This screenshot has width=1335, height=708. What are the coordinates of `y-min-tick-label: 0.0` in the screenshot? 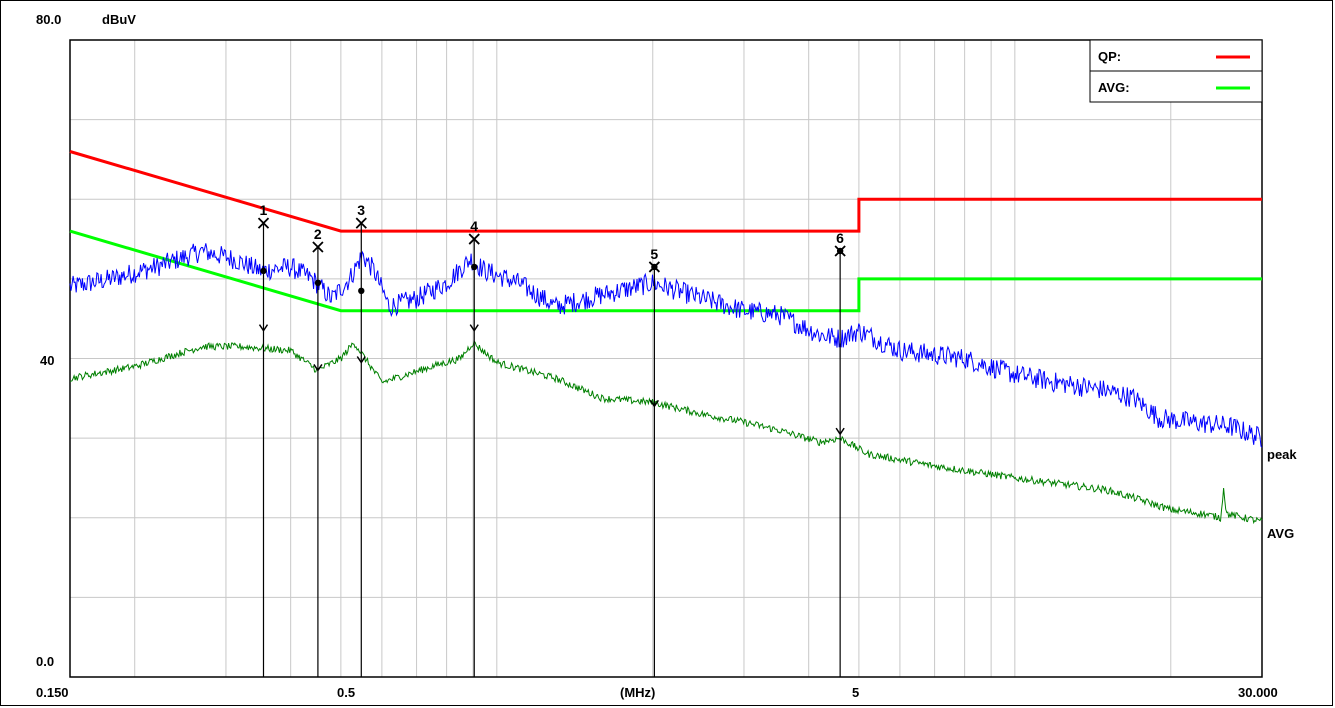 It's located at (45, 661).